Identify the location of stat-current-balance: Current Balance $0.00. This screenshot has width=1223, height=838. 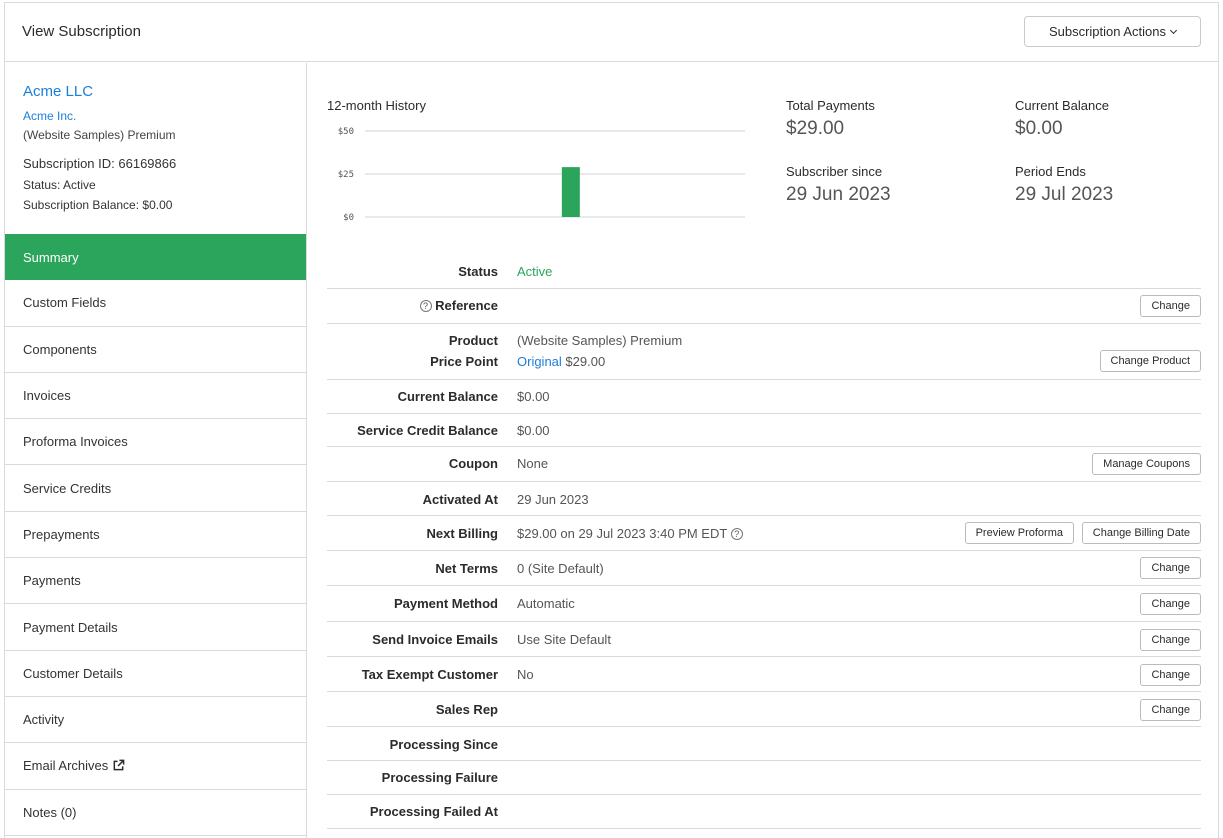
(1062, 119).